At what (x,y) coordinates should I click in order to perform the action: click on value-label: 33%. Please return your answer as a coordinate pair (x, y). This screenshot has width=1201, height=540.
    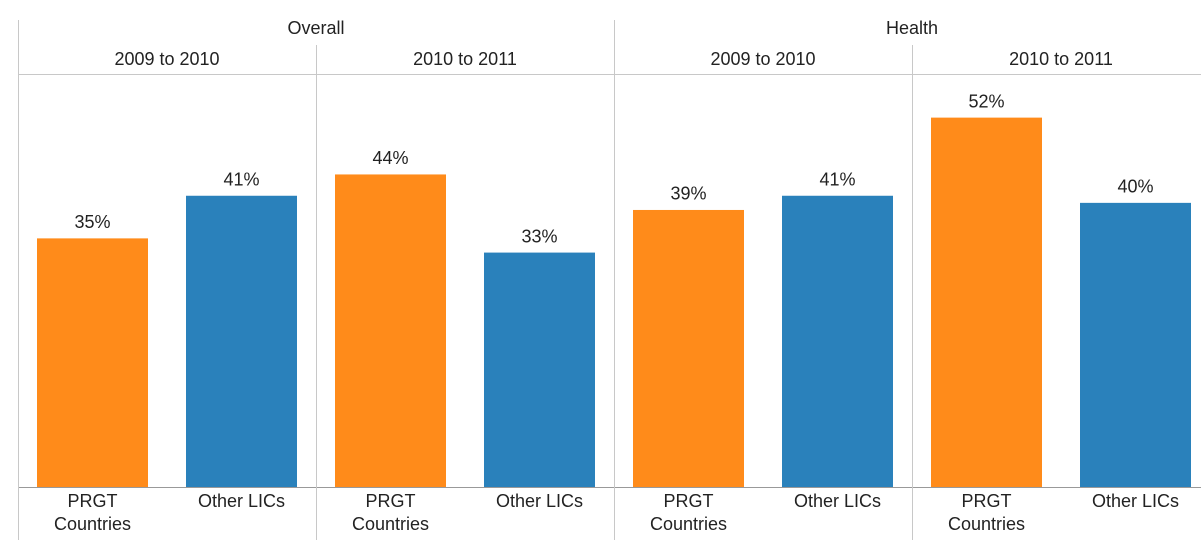
    Looking at the image, I should click on (539, 236).